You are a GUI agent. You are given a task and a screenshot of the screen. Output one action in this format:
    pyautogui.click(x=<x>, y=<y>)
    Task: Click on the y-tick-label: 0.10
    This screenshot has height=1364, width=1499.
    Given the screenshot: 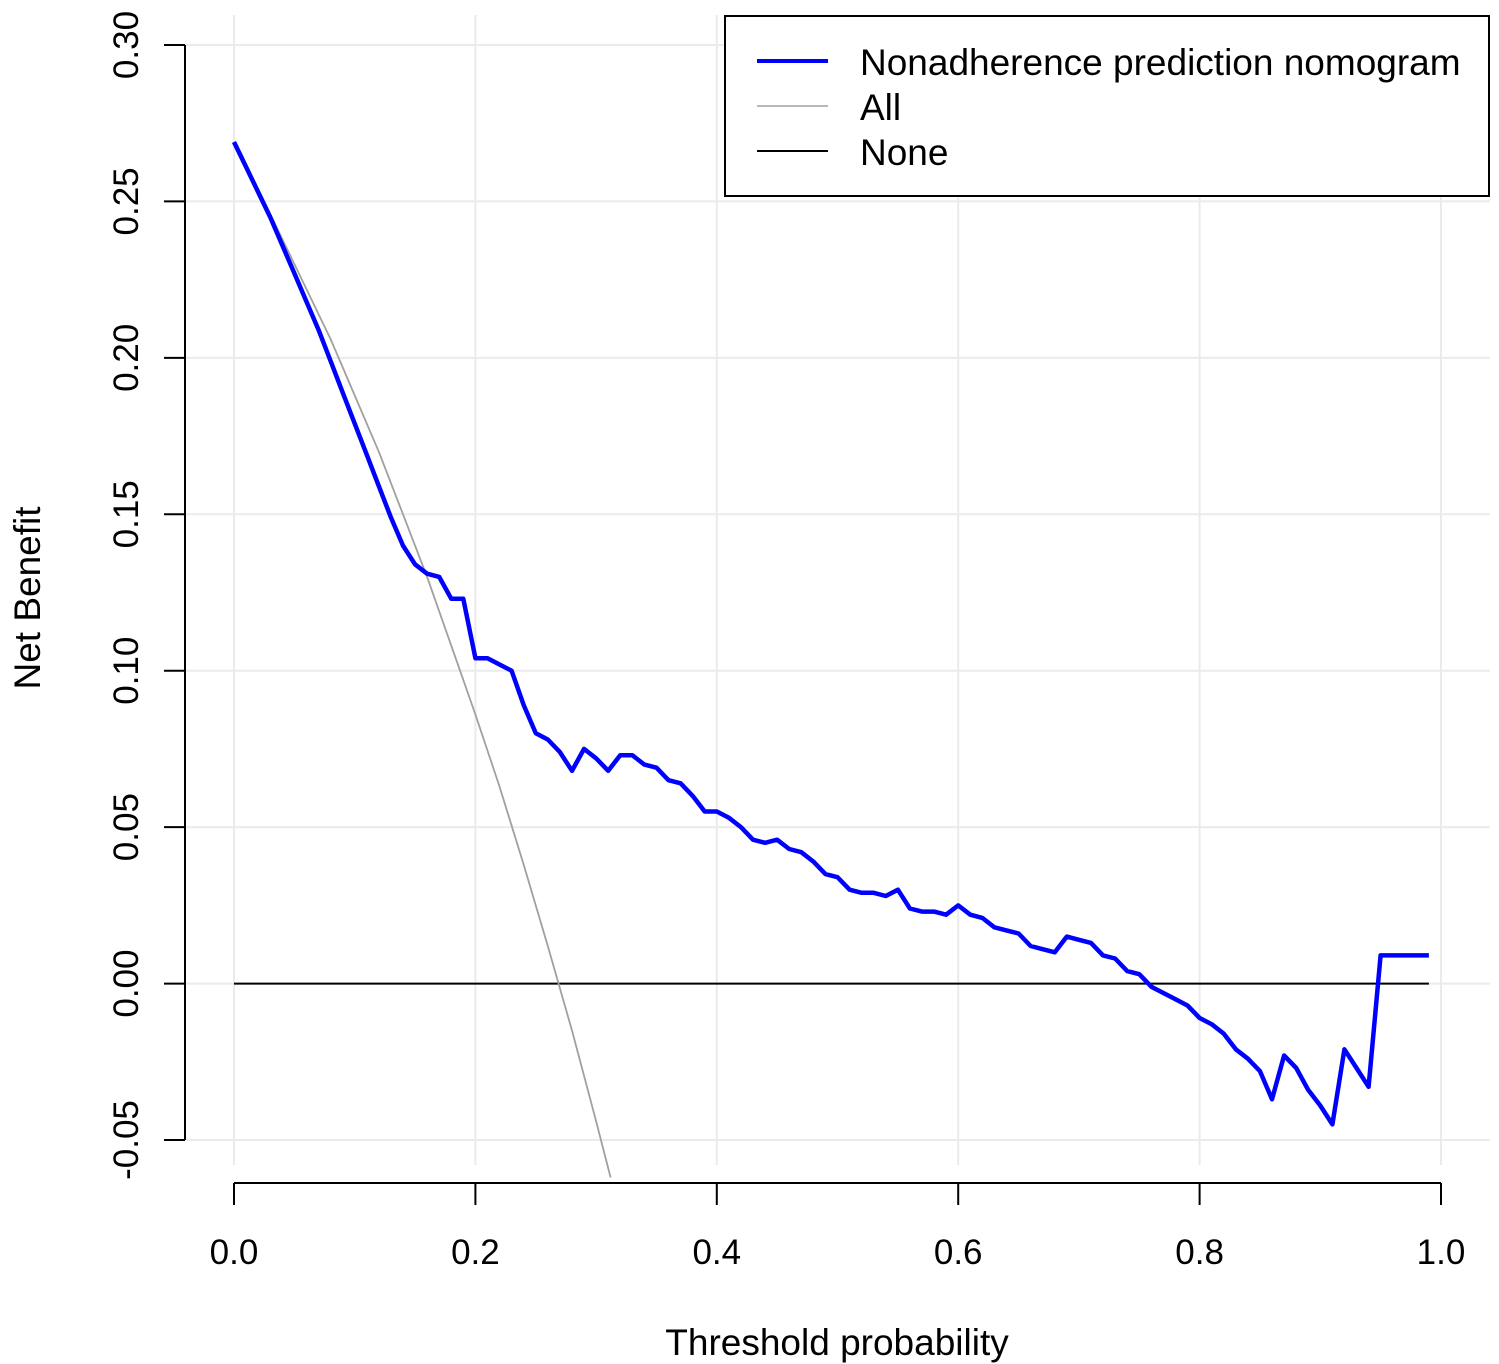 What is the action you would take?
    pyautogui.click(x=126, y=671)
    